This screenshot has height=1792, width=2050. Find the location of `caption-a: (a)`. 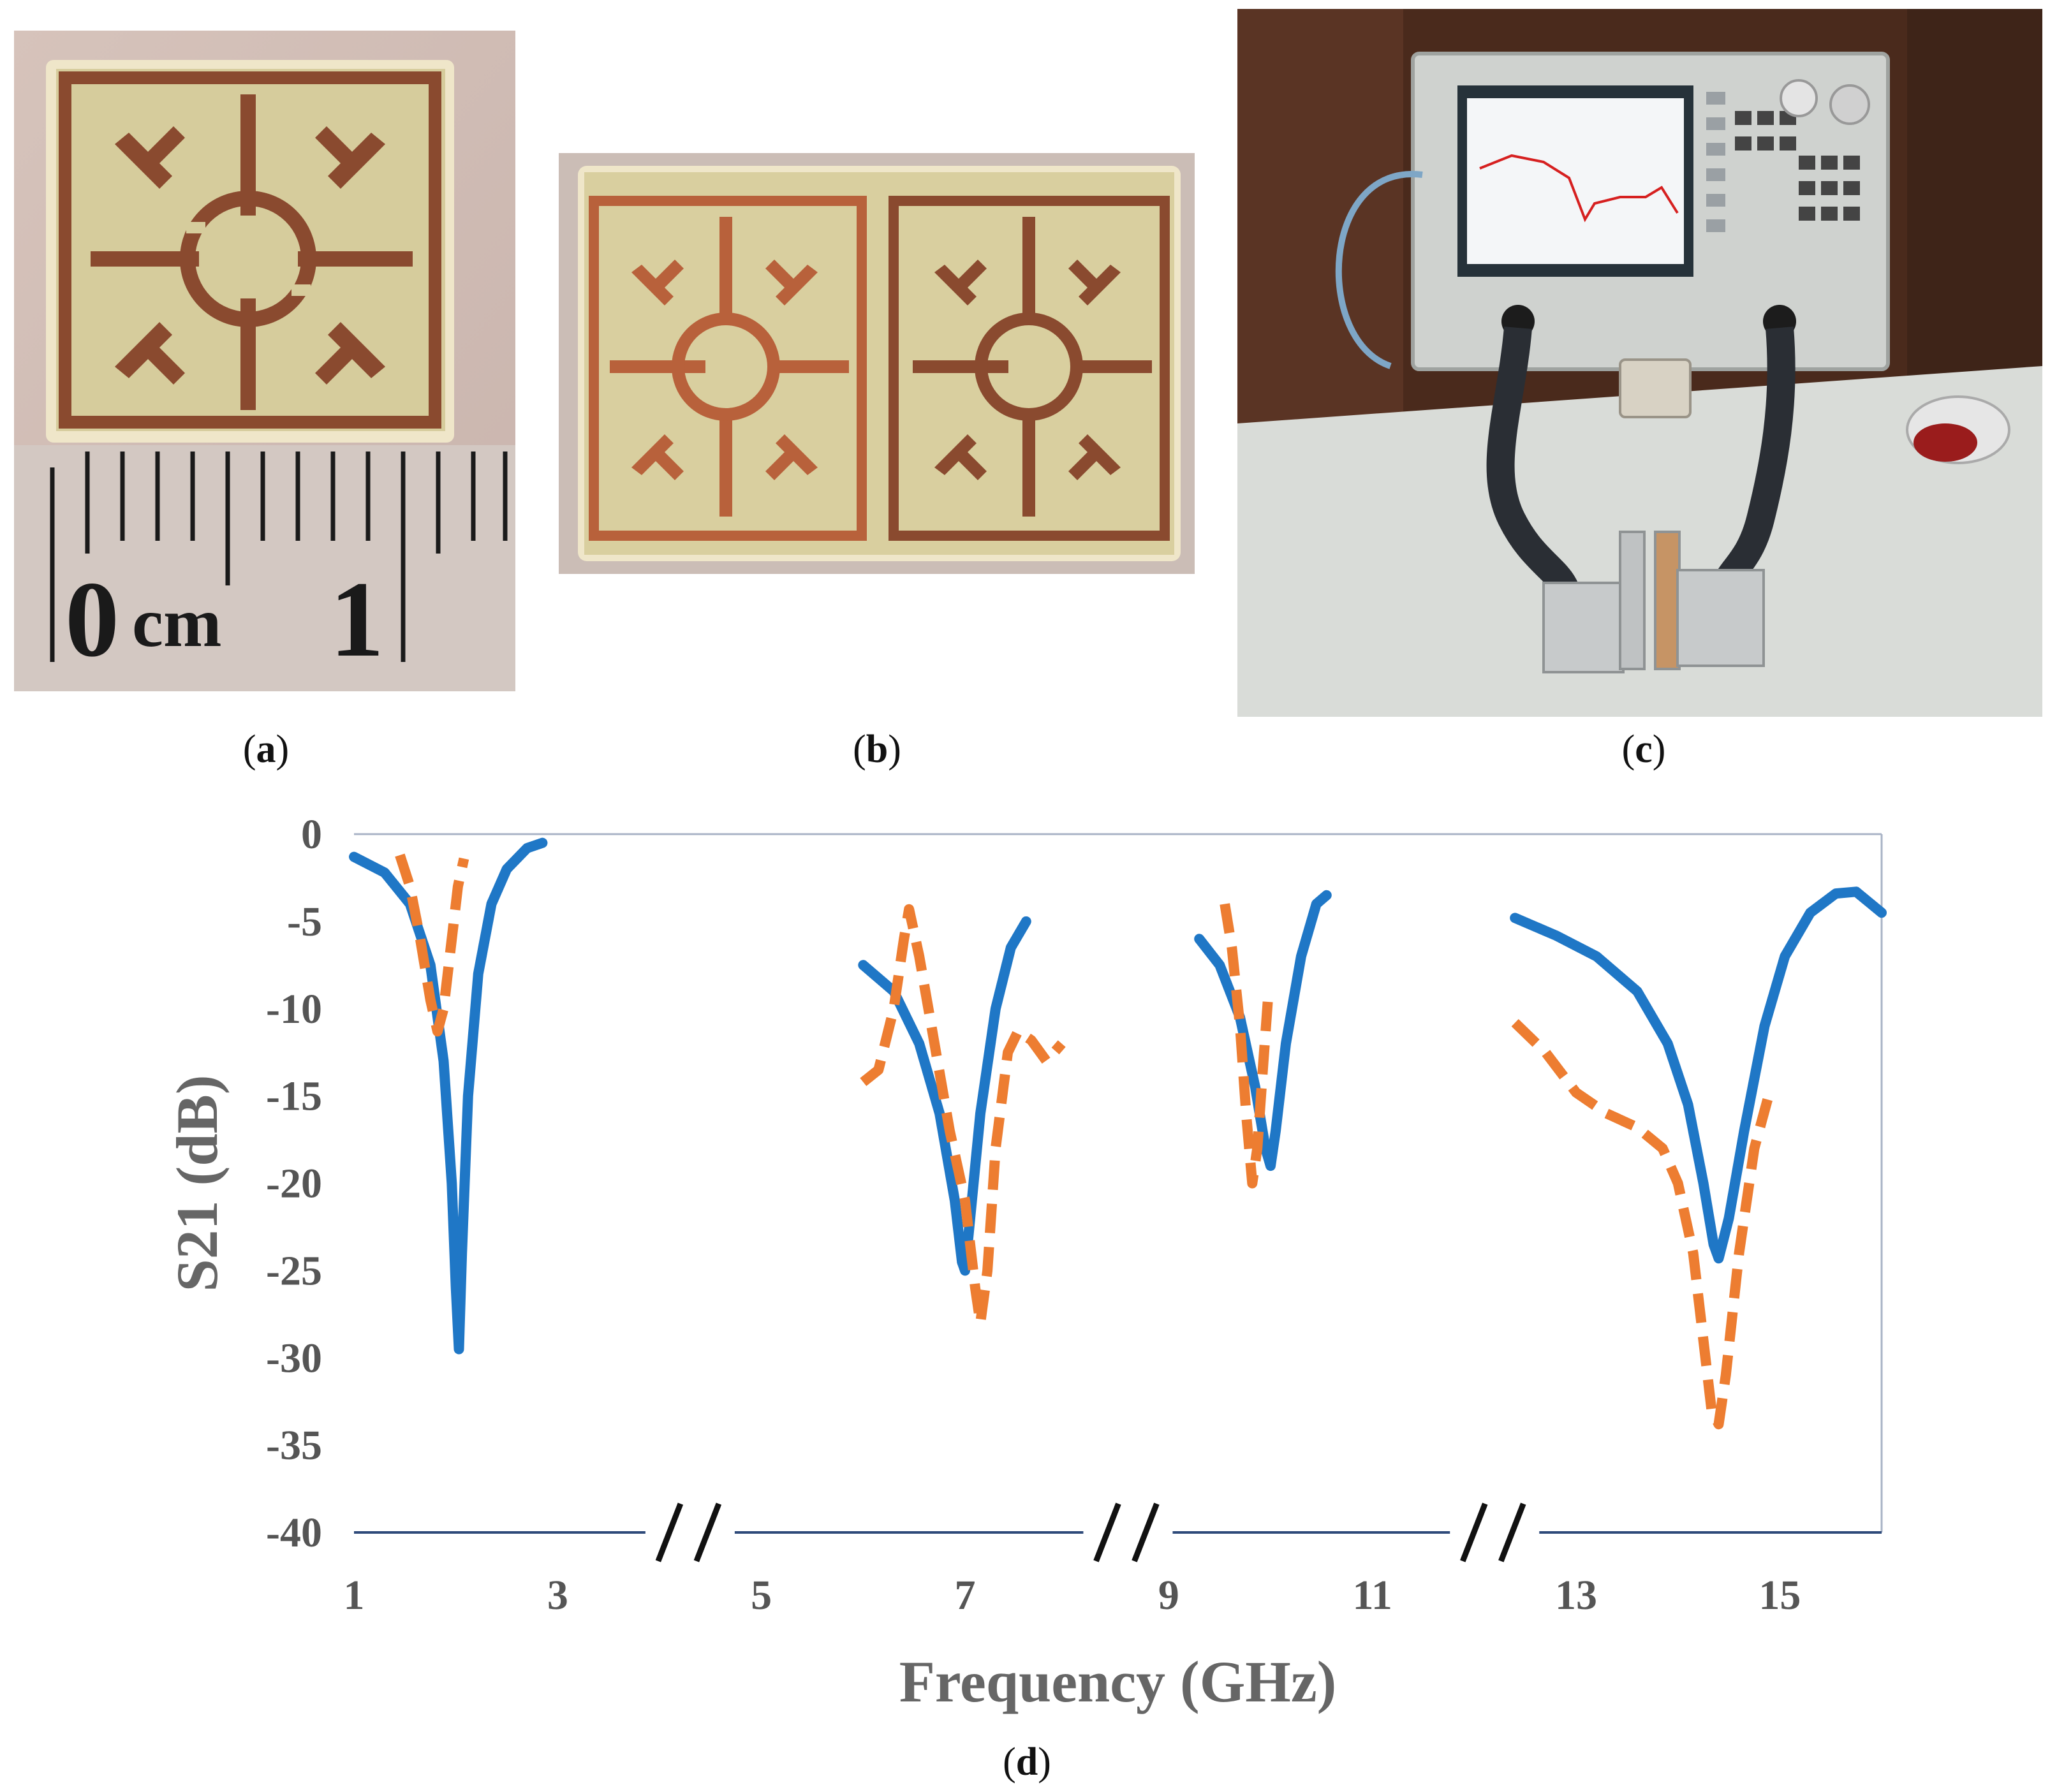

caption-a: (a) is located at coordinates (266, 750).